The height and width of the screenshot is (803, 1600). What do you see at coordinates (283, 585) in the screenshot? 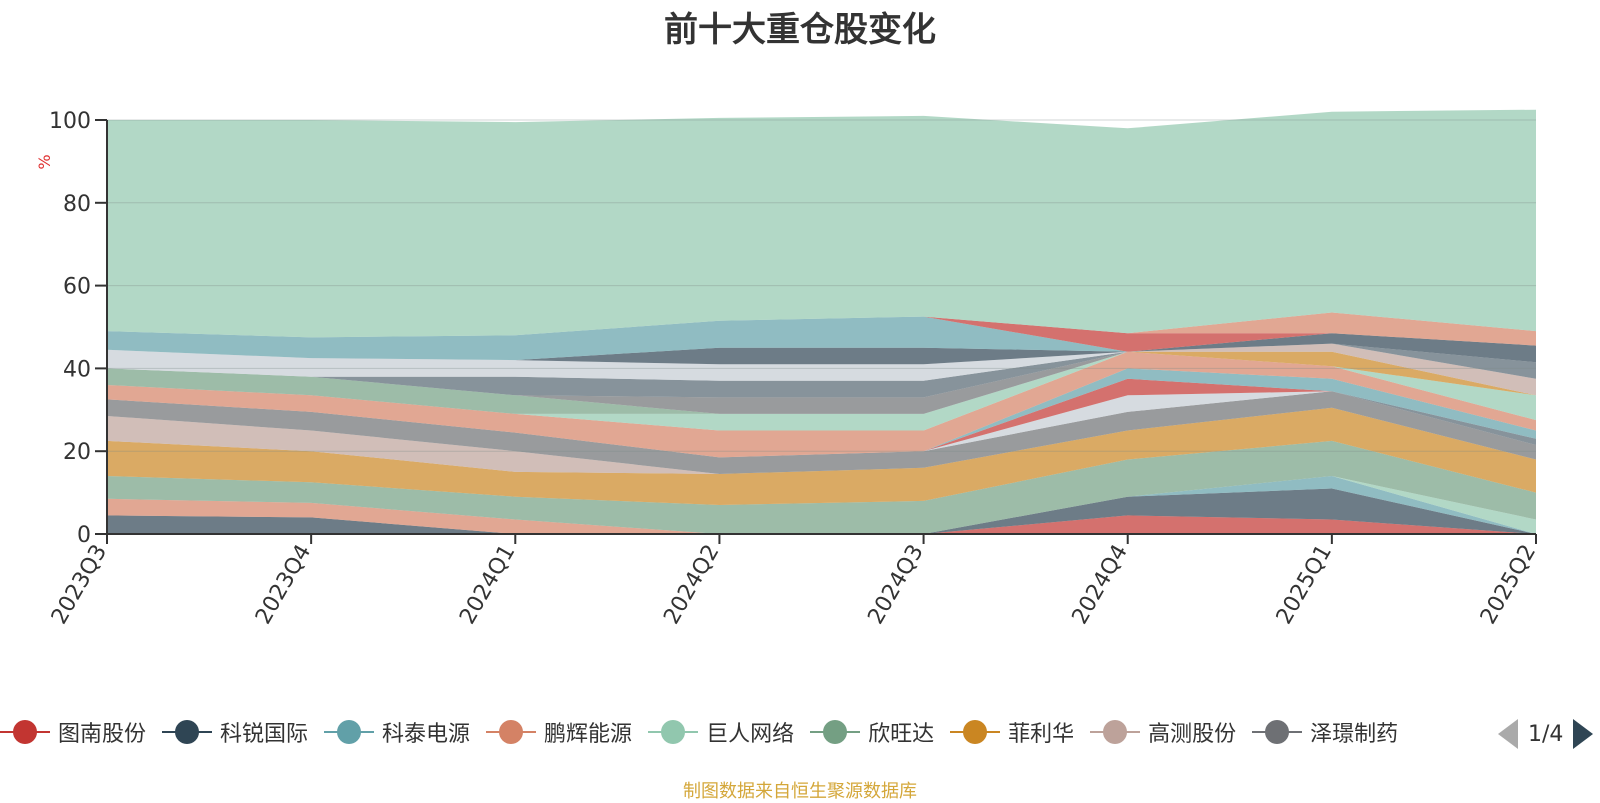
I see `x-tick-label: 2023Q4` at bounding box center [283, 585].